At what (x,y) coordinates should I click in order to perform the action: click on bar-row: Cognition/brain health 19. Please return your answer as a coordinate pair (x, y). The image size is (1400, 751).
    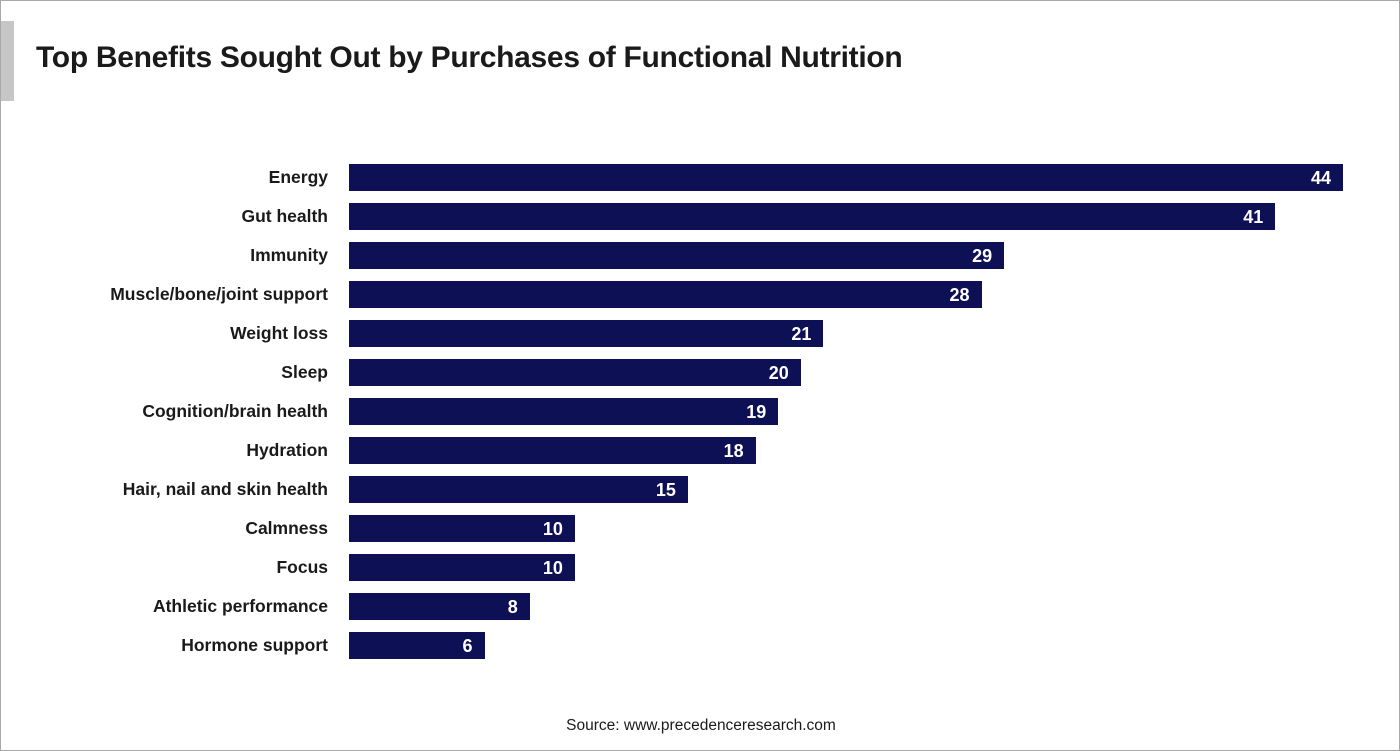
    Looking at the image, I should click on (700, 411).